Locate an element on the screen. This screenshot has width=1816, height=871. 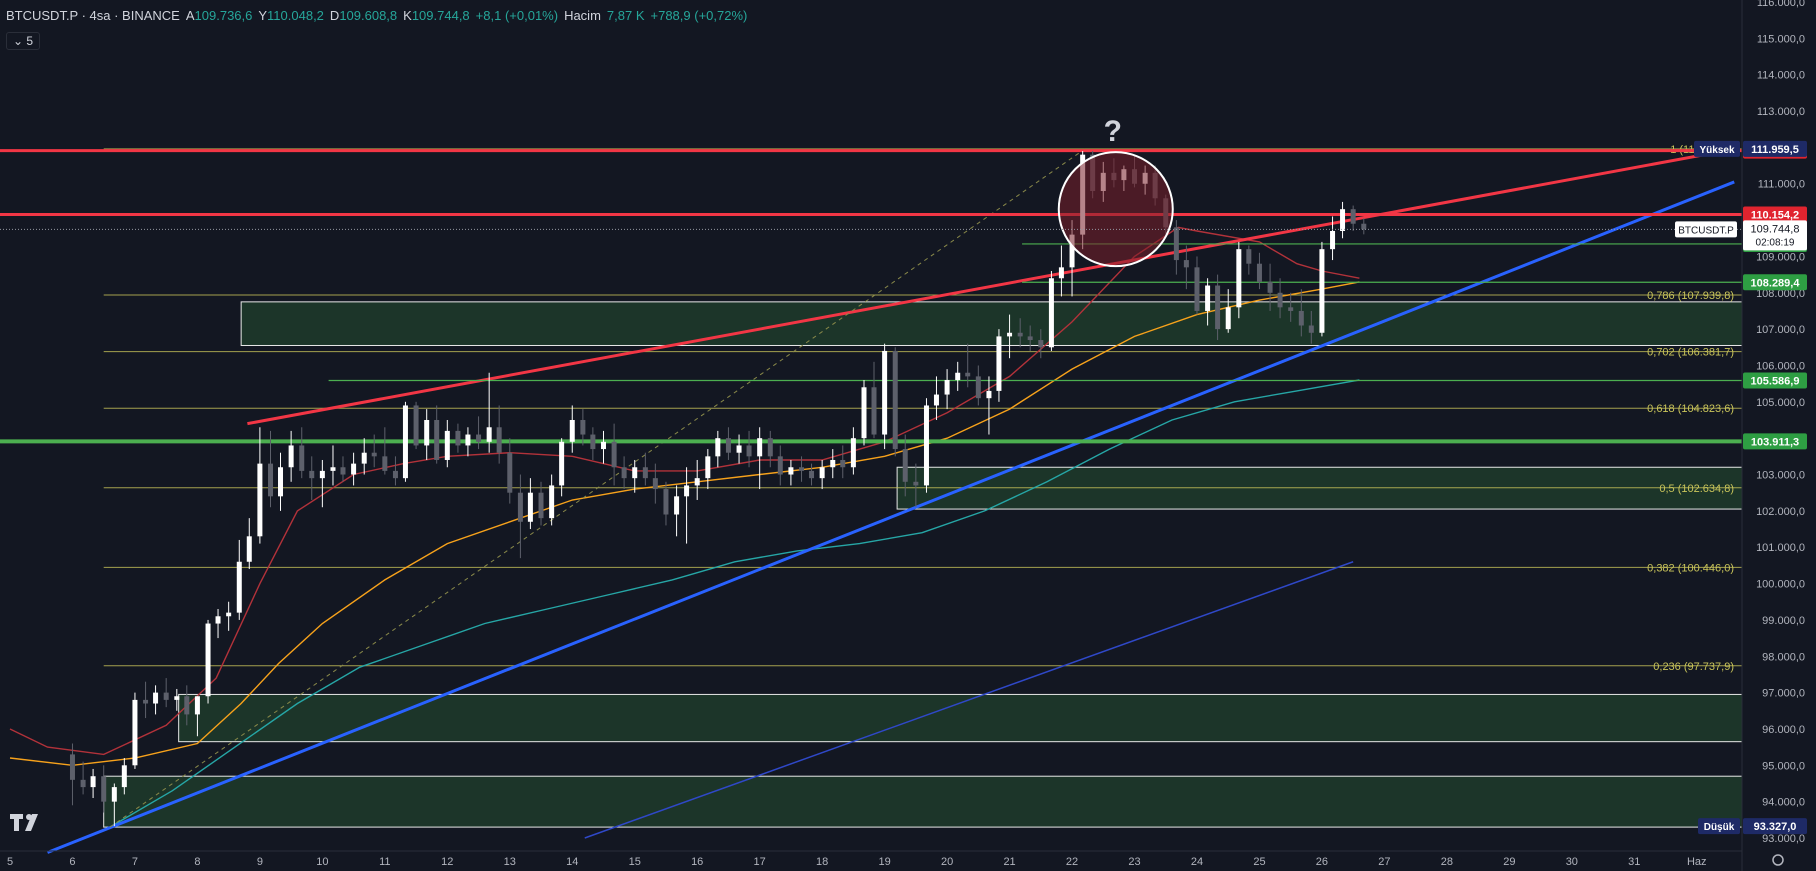
fib-level-label: 0,5 (102.634,8) is located at coordinates (1696, 489).